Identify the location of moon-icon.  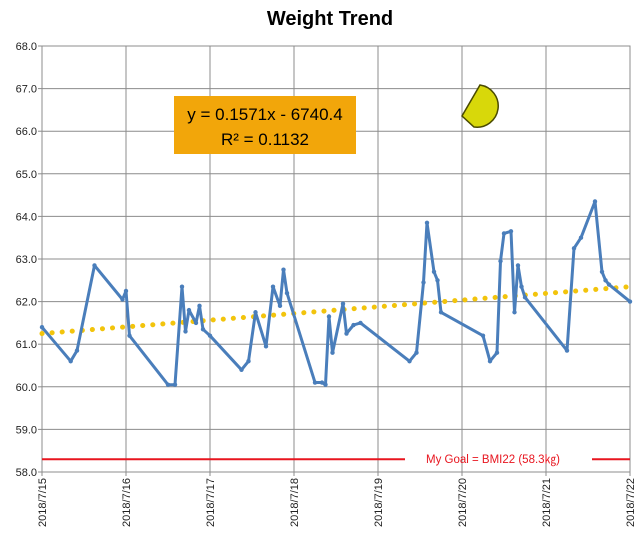
(480, 106).